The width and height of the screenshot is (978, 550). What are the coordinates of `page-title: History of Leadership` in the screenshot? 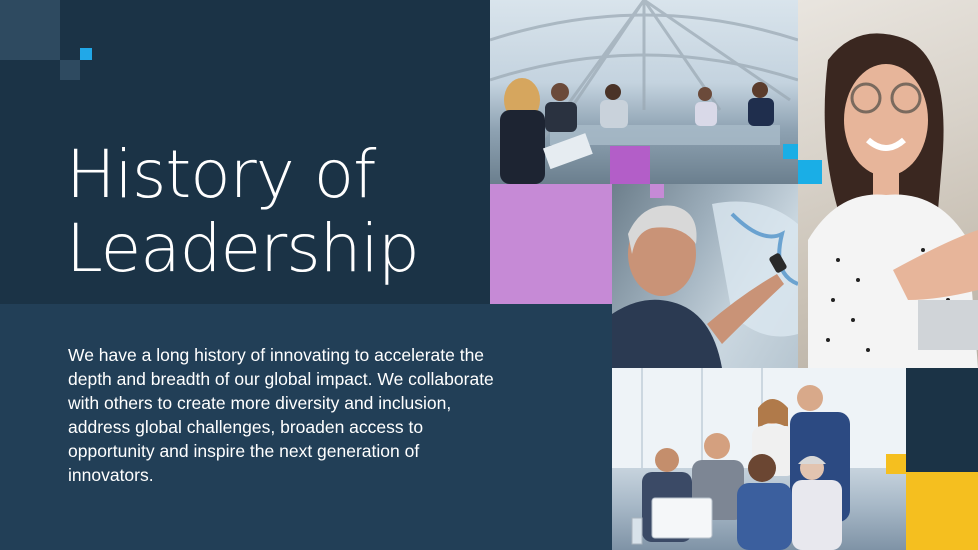 It's located at (243, 211).